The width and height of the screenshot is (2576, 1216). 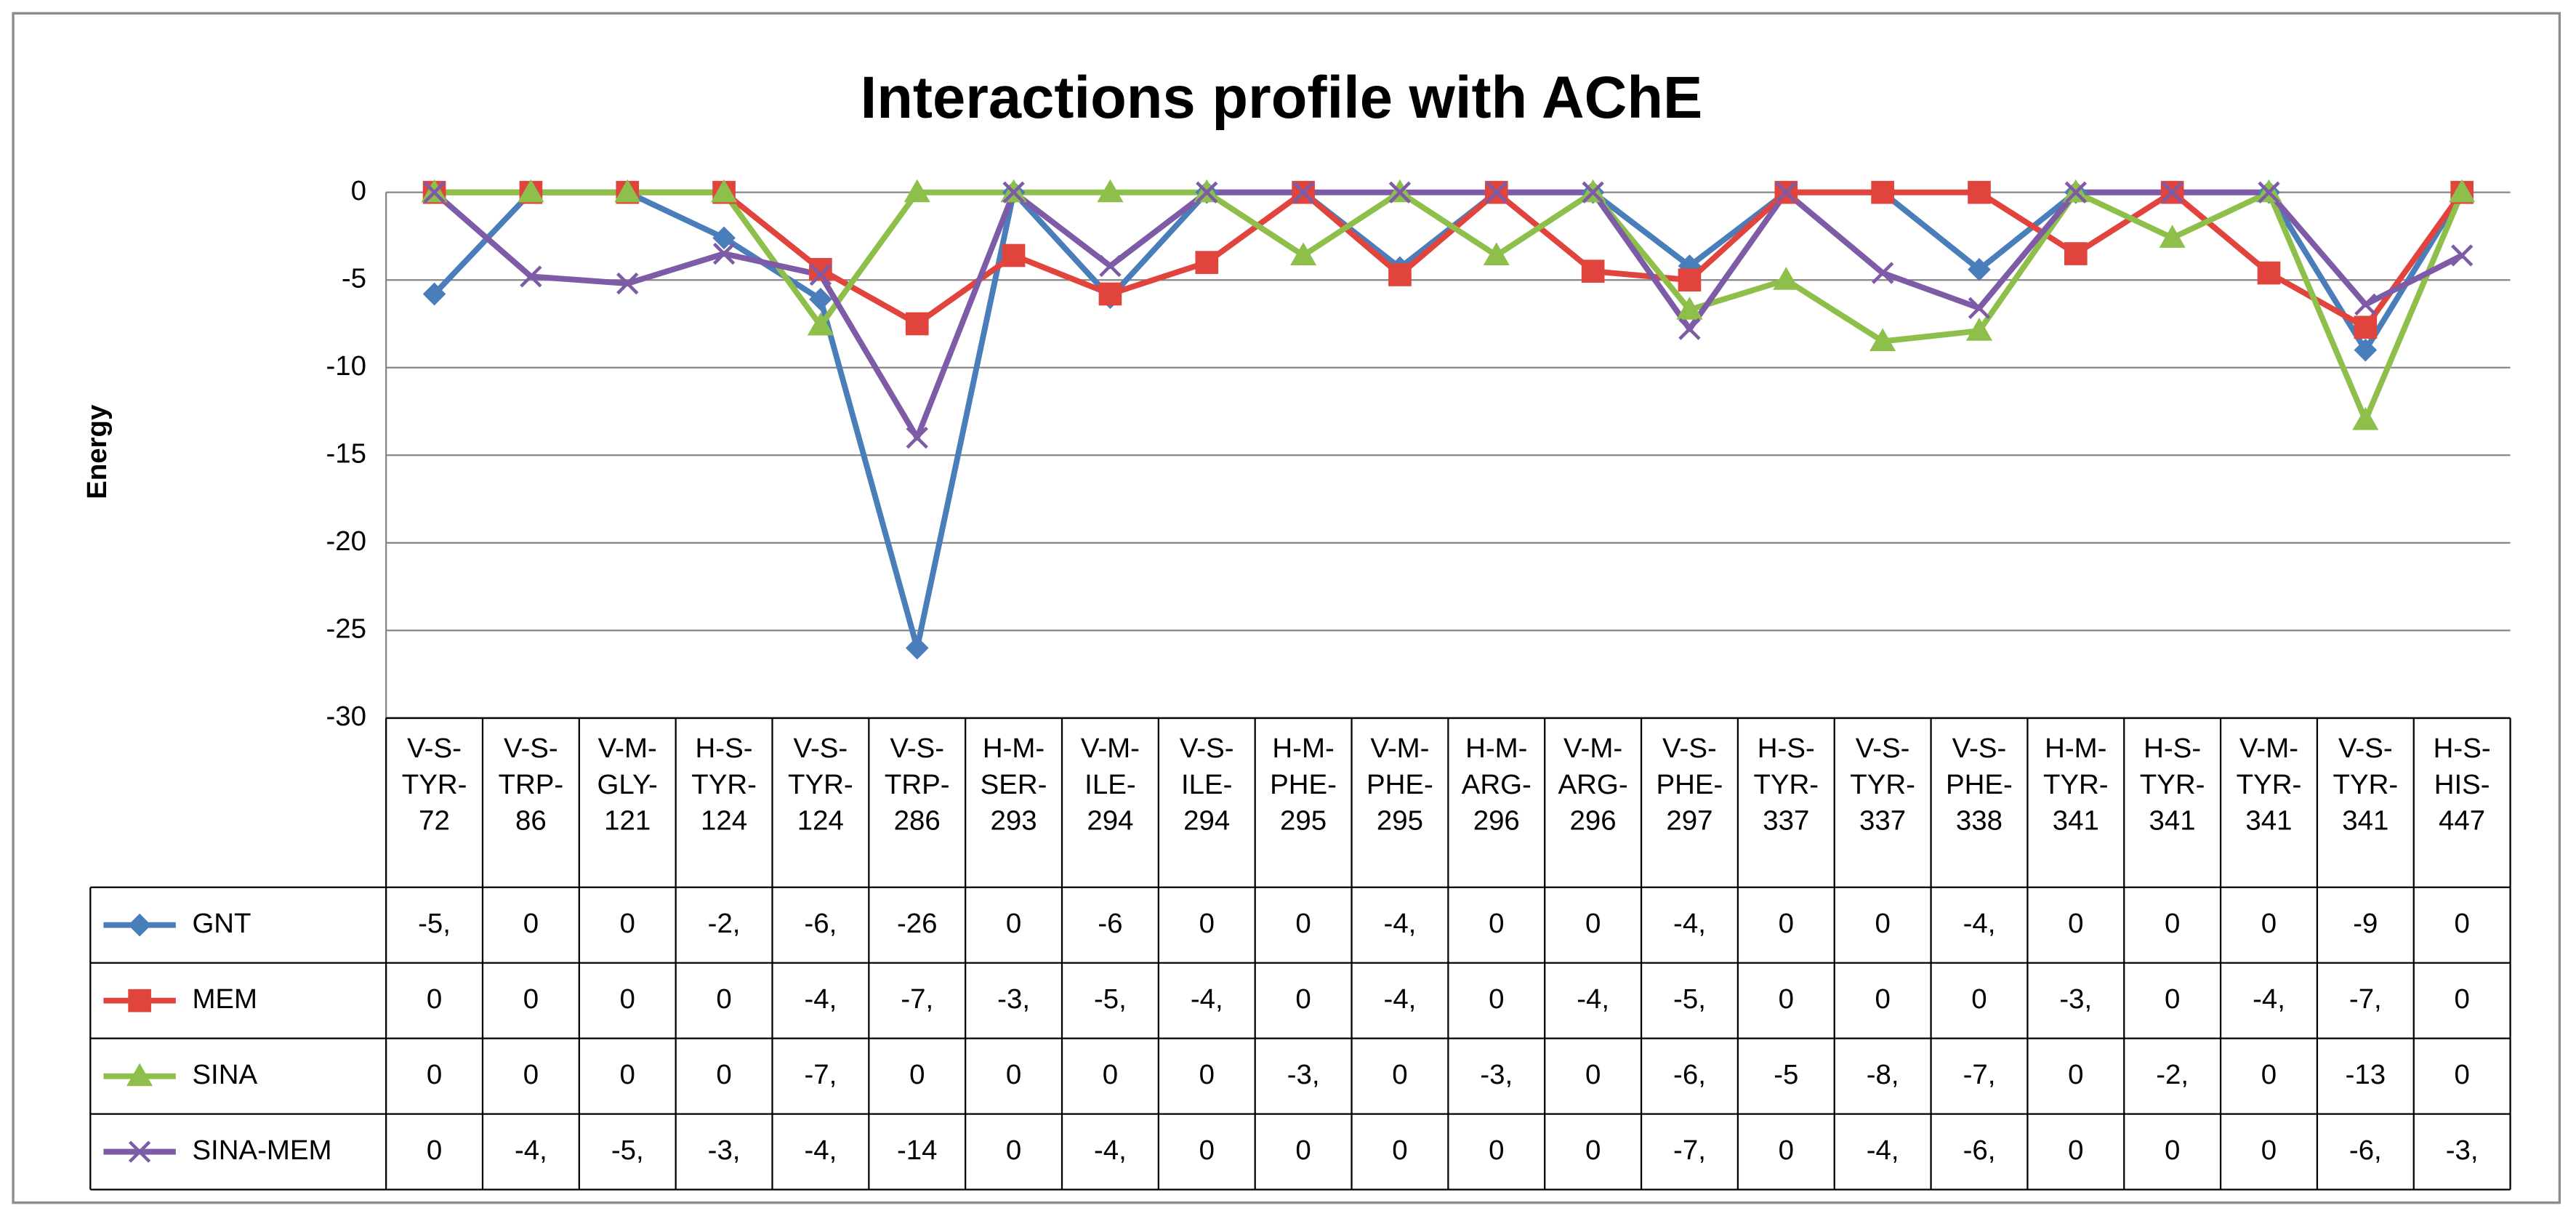 What do you see at coordinates (2366, 1074) in the screenshot?
I see `table-value: -13` at bounding box center [2366, 1074].